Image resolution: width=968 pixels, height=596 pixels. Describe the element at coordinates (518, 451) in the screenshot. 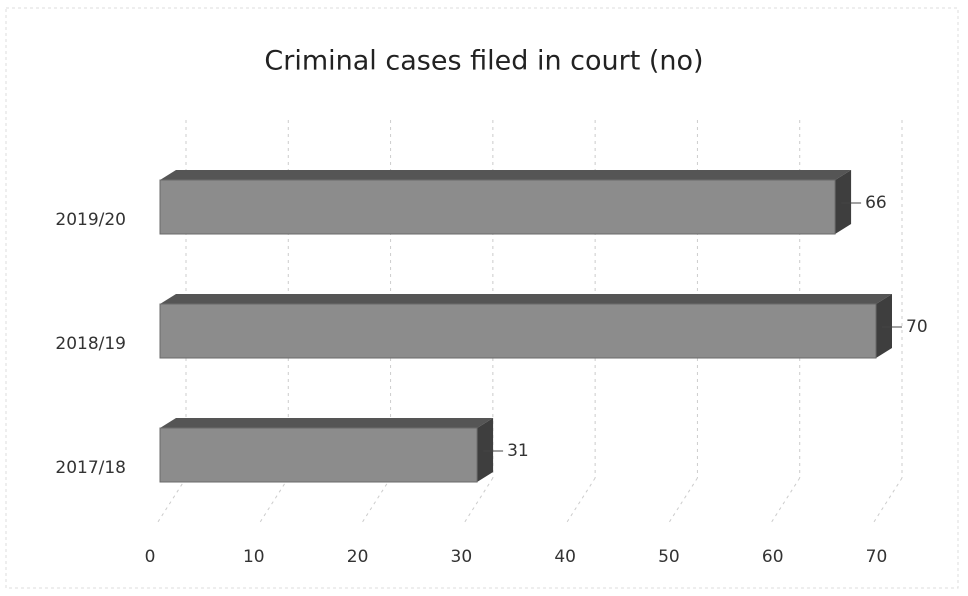

I see `data-label: 31` at that location.